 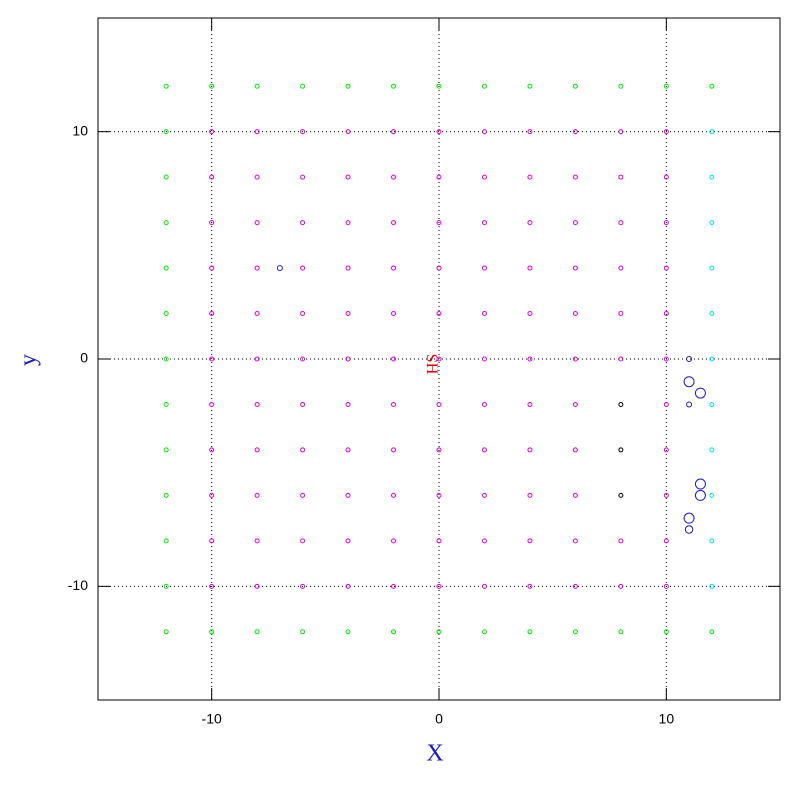 What do you see at coordinates (212, 719) in the screenshot?
I see `x-tick-label: -10` at bounding box center [212, 719].